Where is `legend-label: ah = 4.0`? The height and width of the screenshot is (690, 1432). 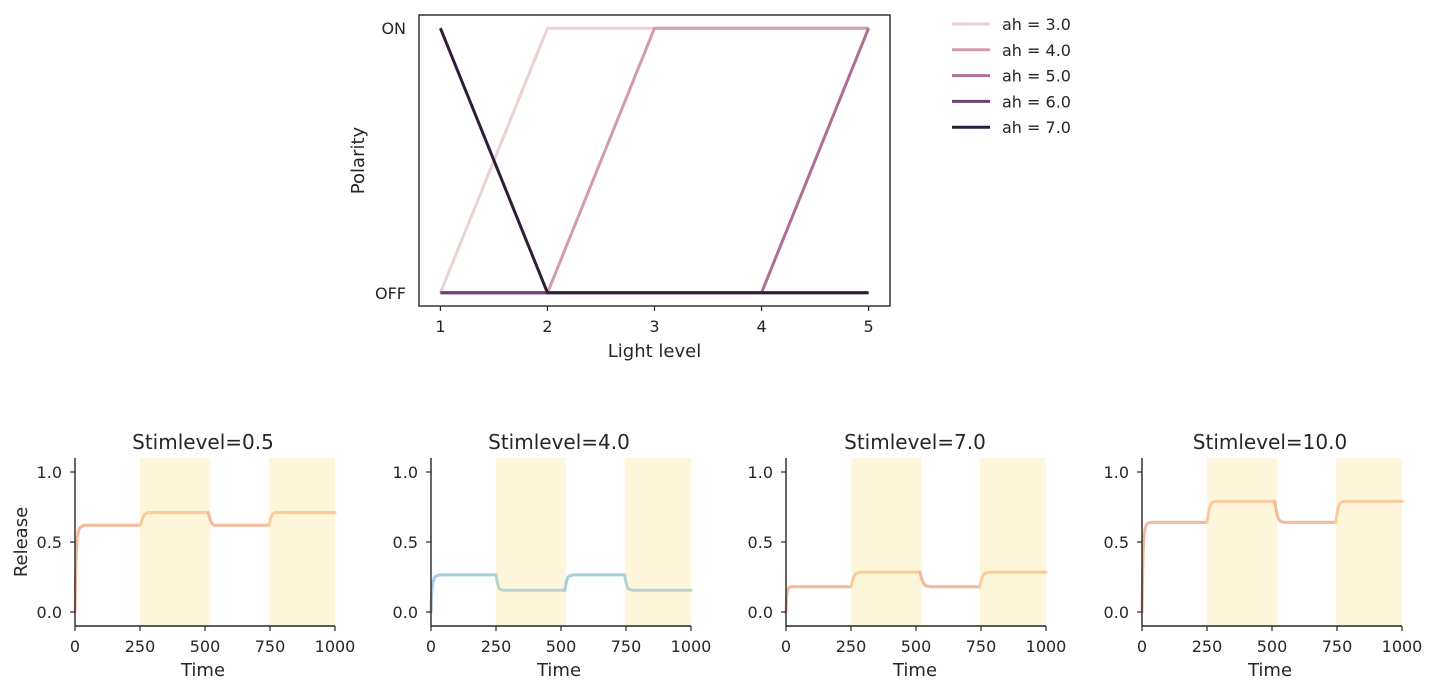
legend-label: ah = 4.0 is located at coordinates (1036, 50).